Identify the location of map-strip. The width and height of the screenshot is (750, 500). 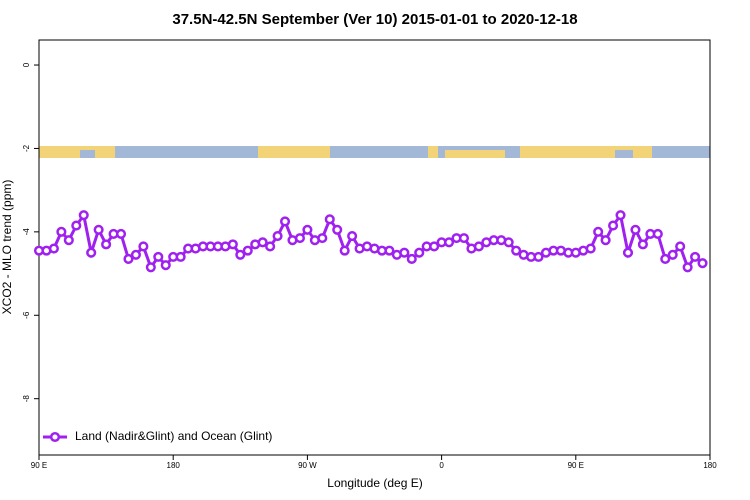
(374, 152).